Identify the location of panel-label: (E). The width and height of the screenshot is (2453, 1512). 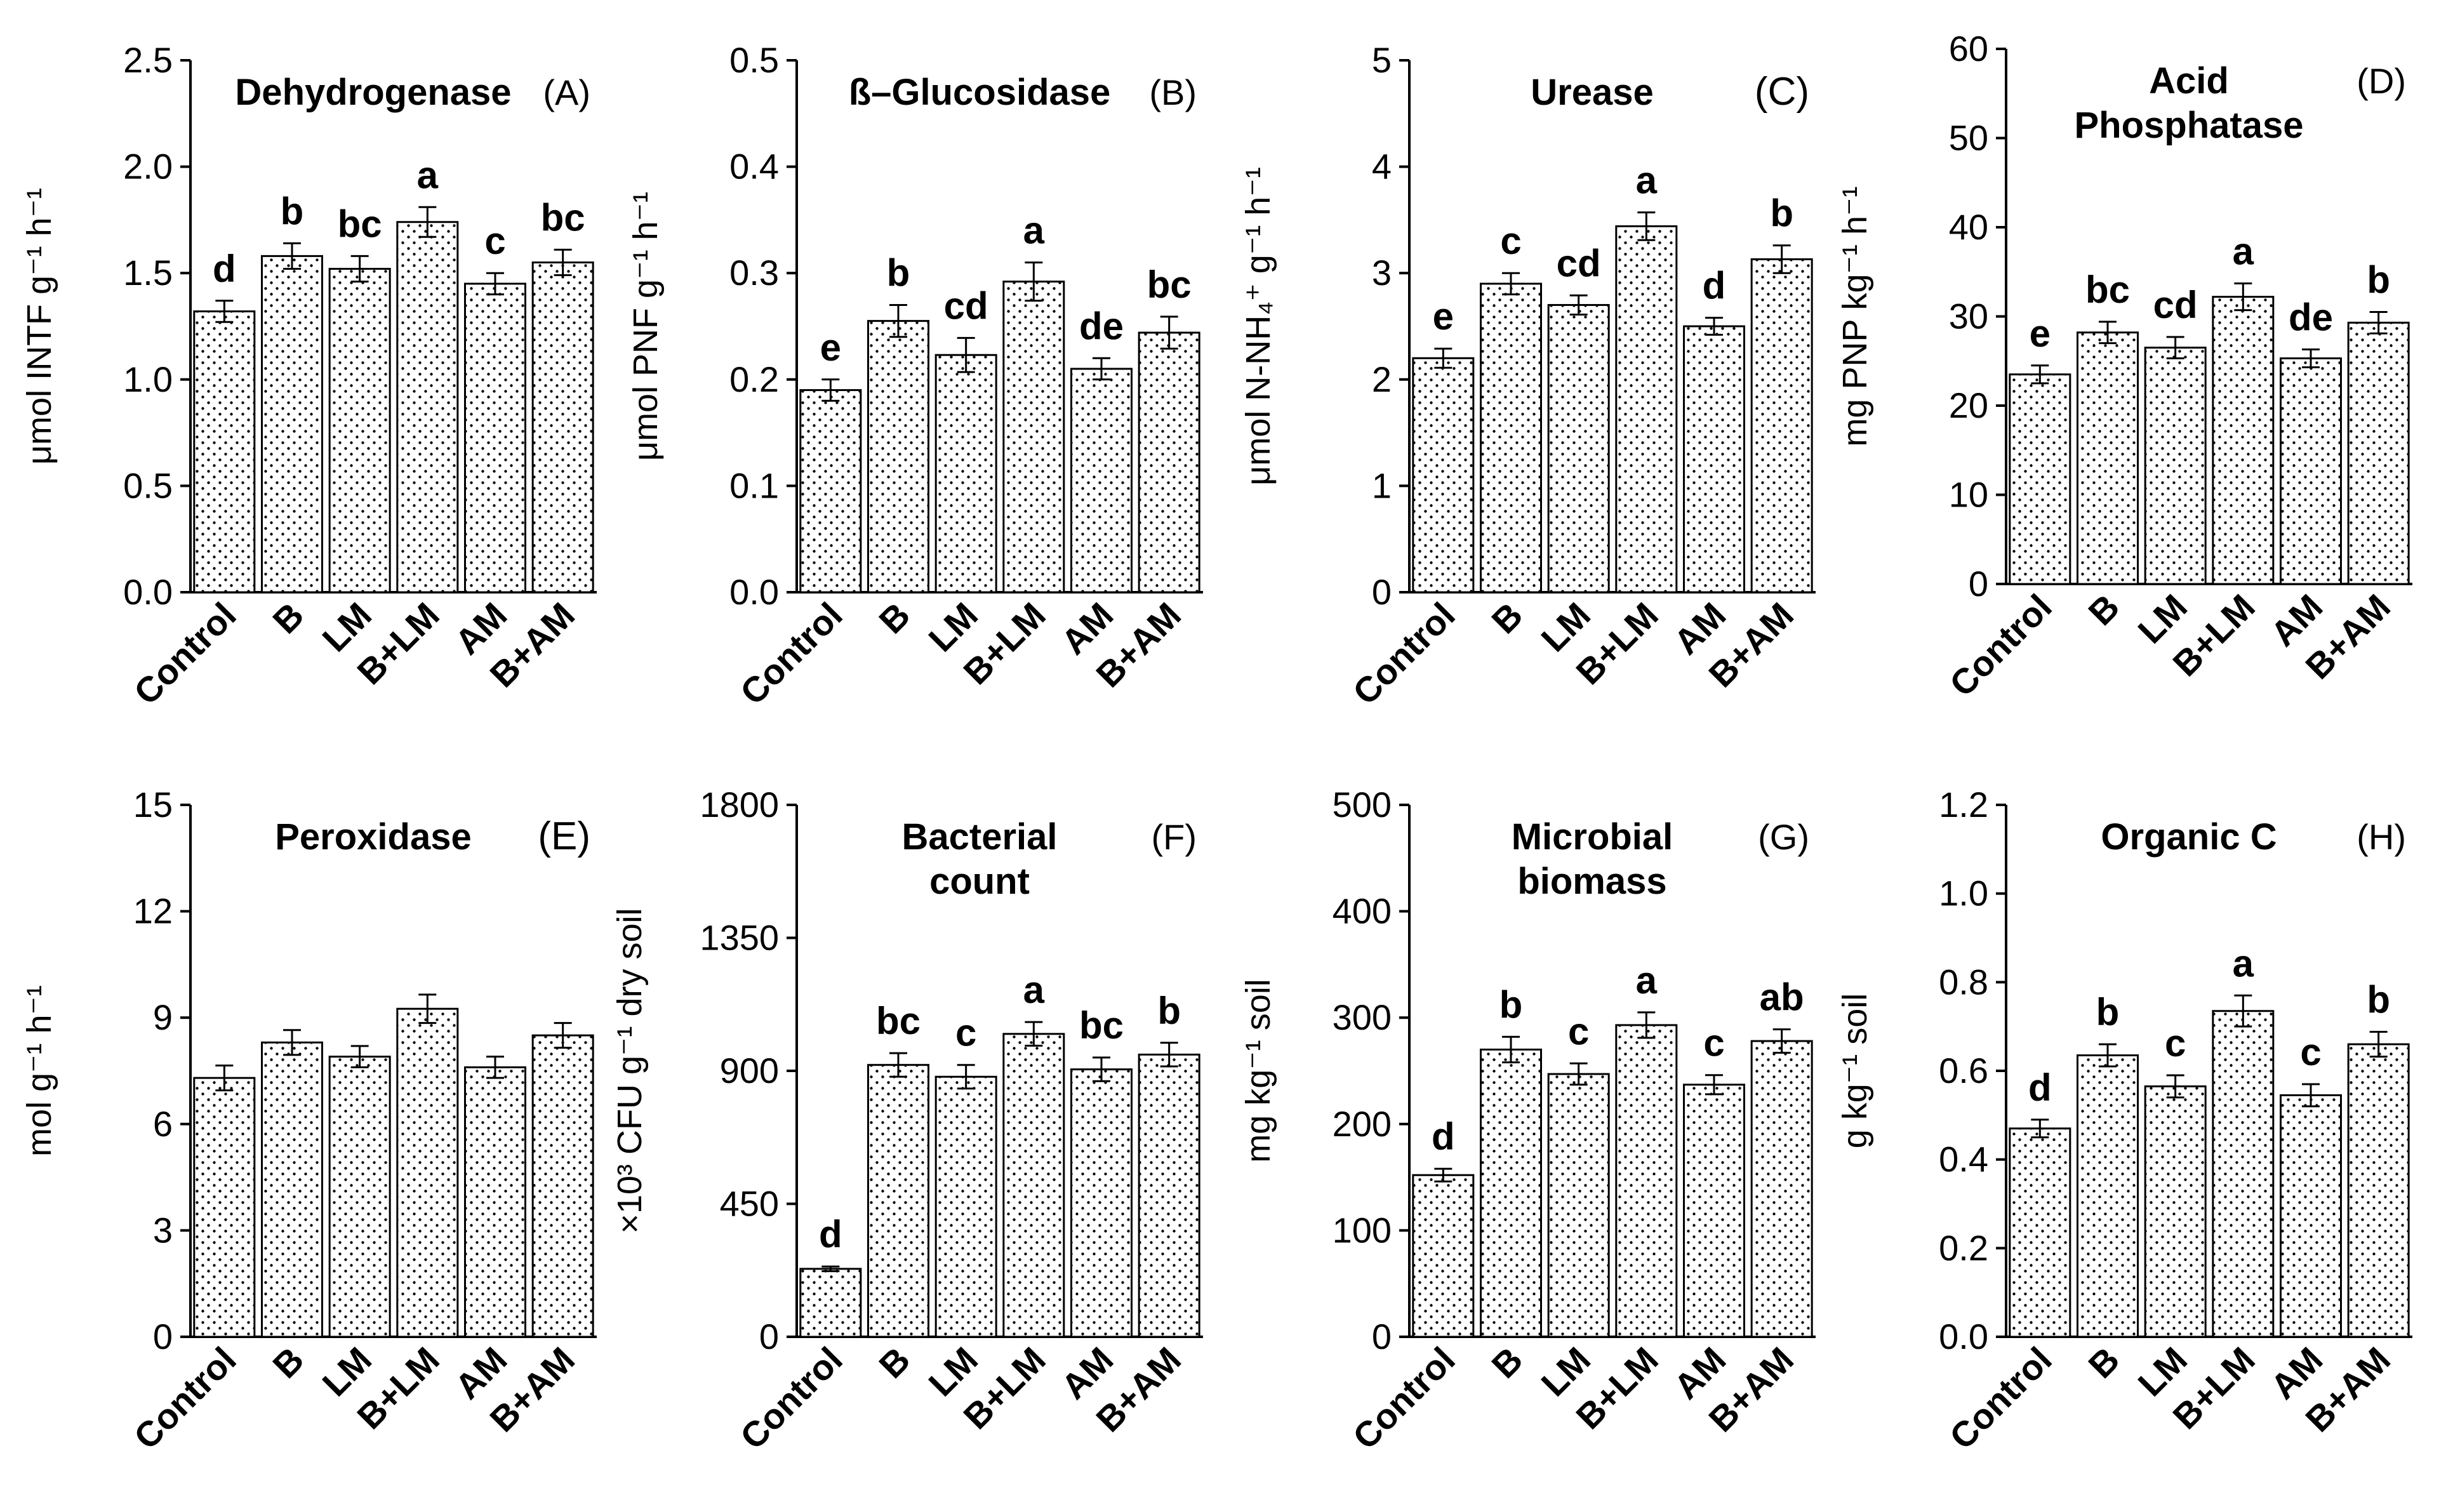
(564, 836).